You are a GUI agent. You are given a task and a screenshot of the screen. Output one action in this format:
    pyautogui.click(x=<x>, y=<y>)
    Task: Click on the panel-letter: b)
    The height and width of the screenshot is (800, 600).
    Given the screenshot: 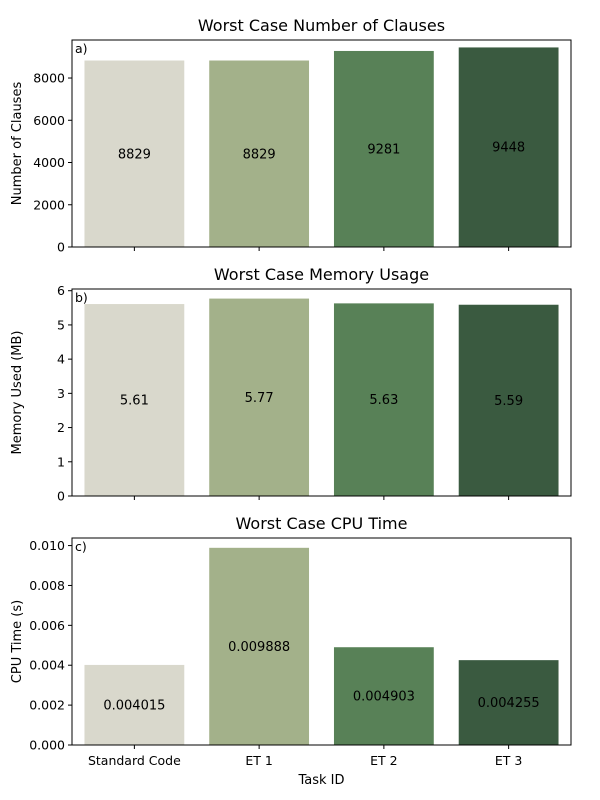 What is the action you would take?
    pyautogui.click(x=81, y=297)
    